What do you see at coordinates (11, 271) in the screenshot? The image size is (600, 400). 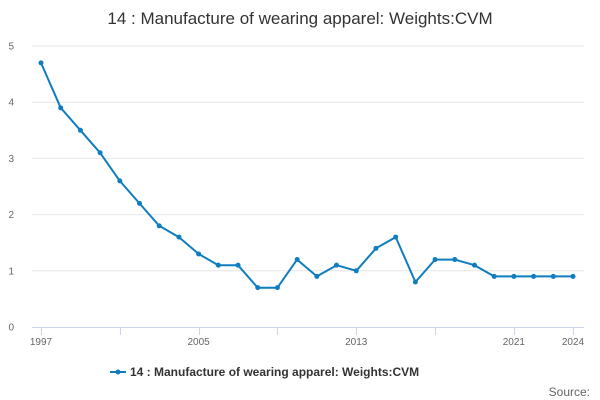 I see `y-tick-label: 1` at bounding box center [11, 271].